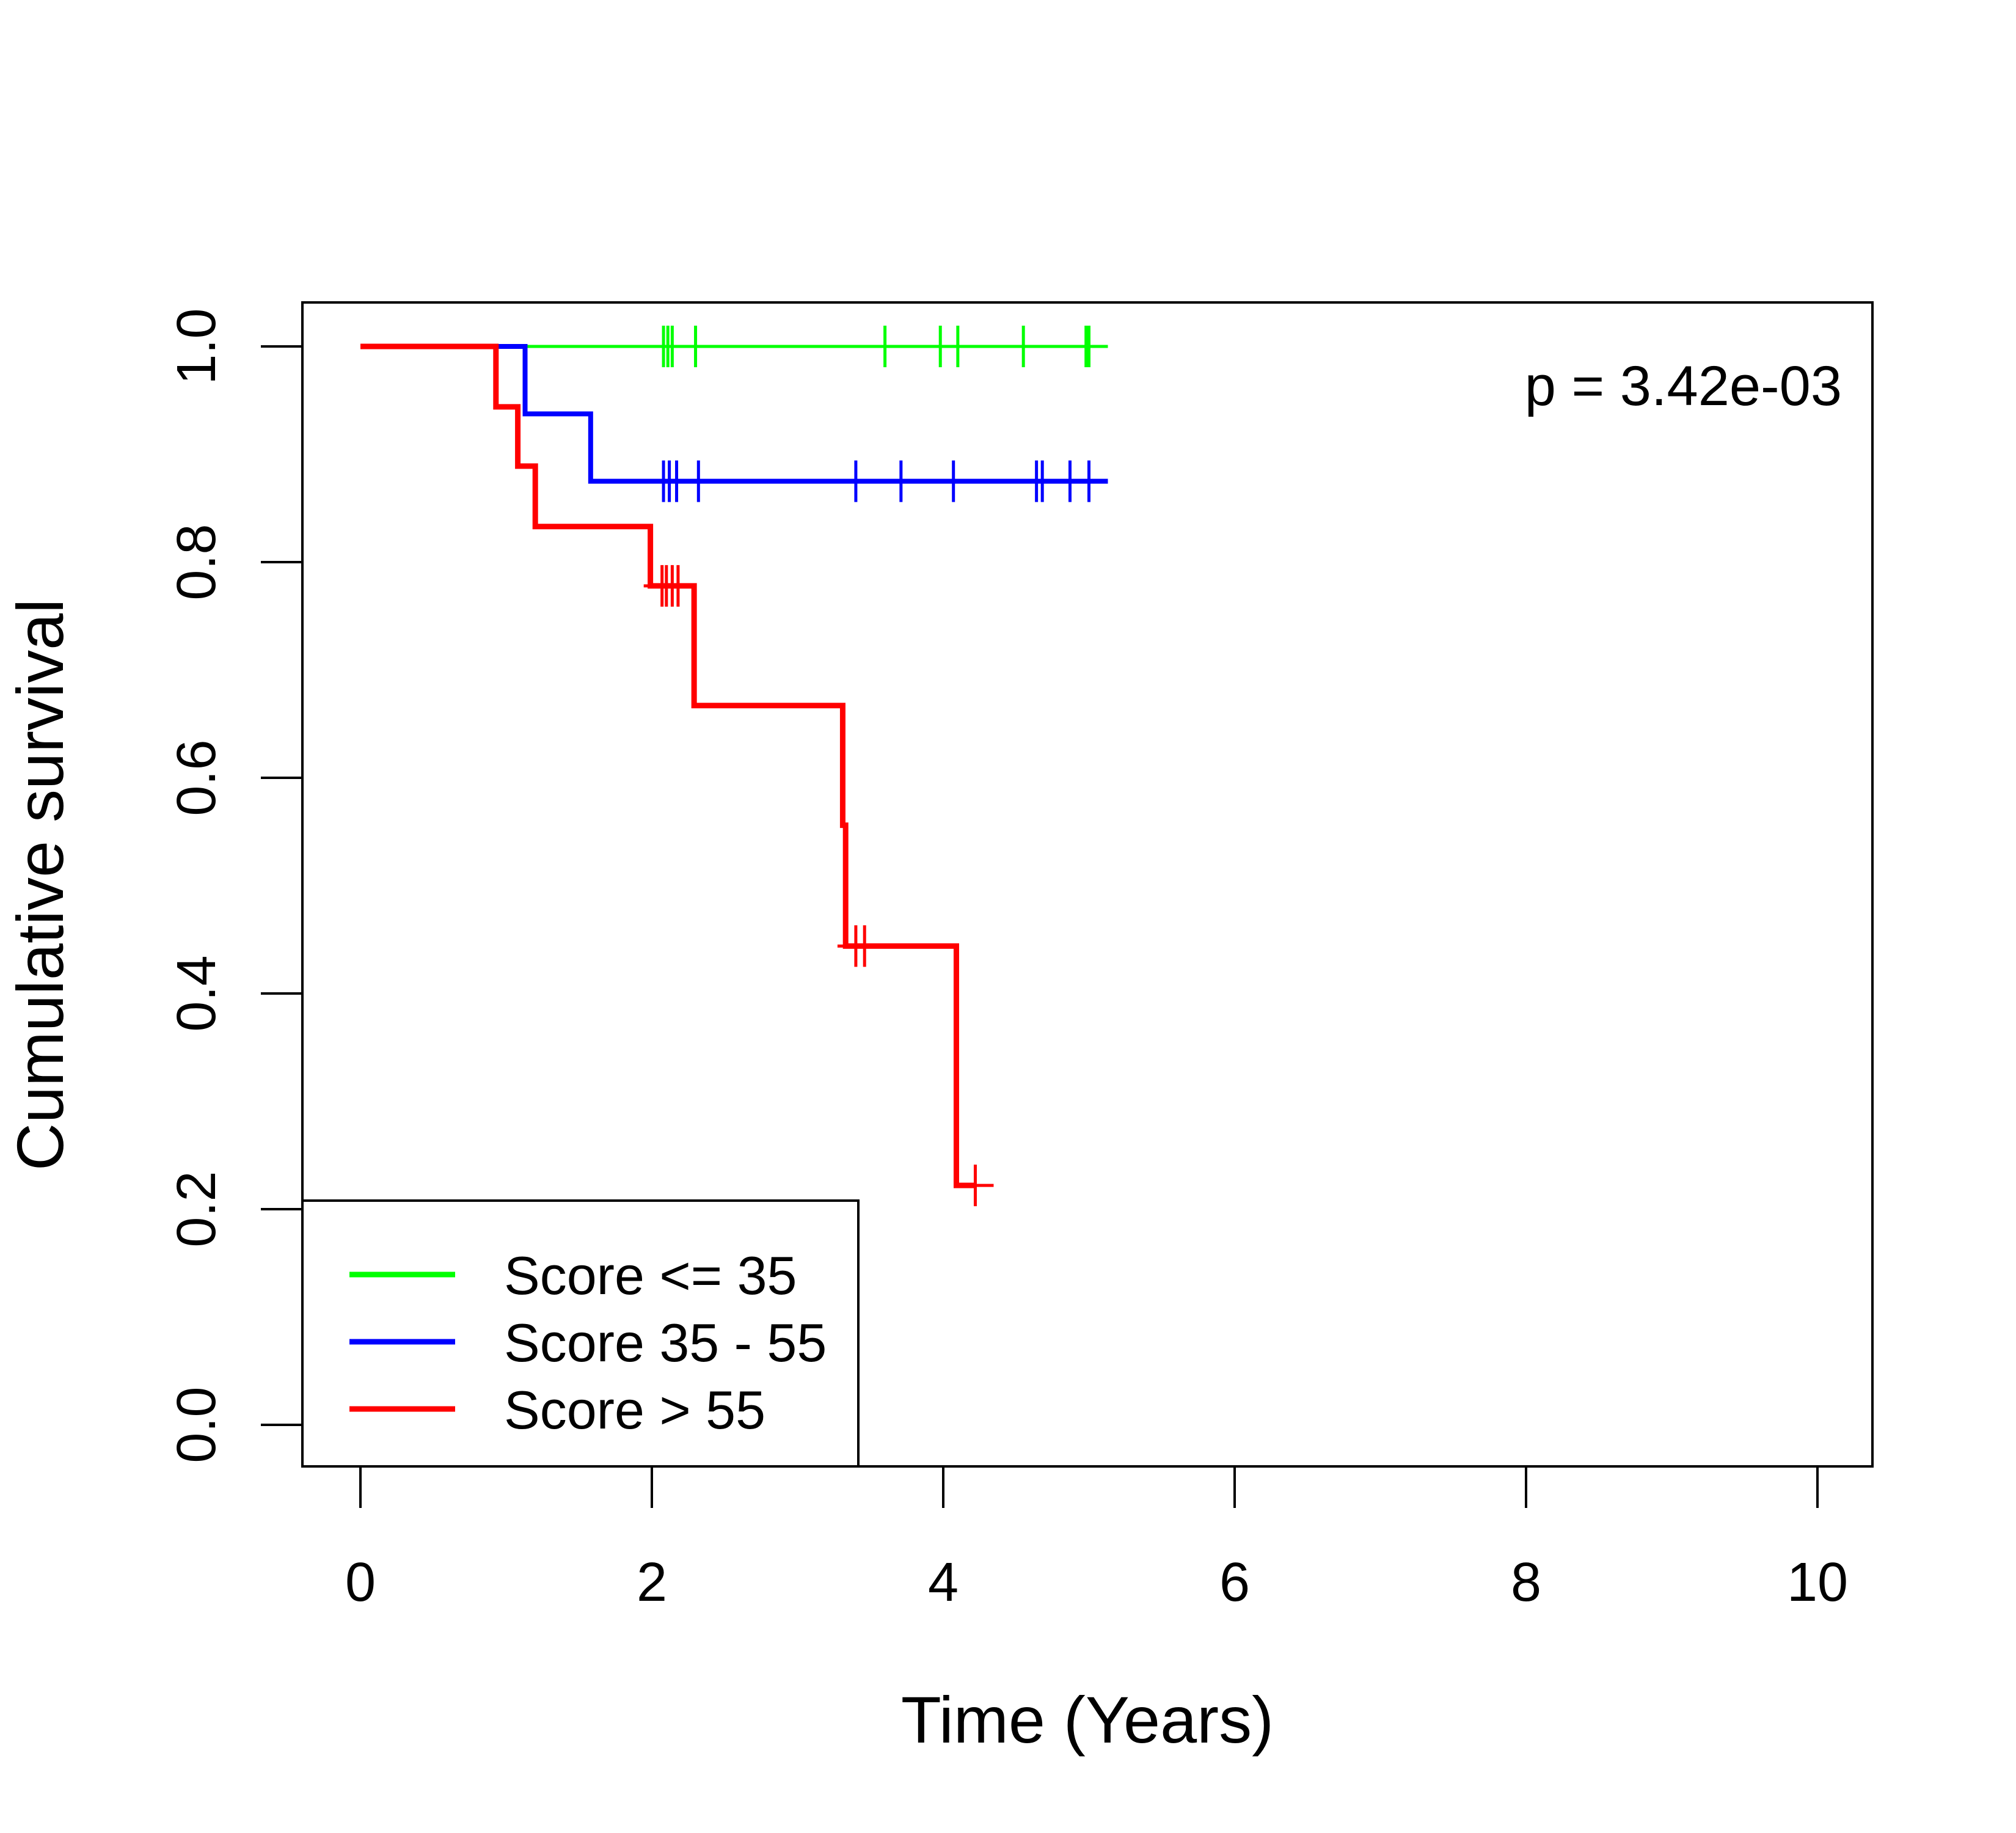 This screenshot has width=2016, height=1833. I want to click on y-tick-label: 0.2, so click(197, 1209).